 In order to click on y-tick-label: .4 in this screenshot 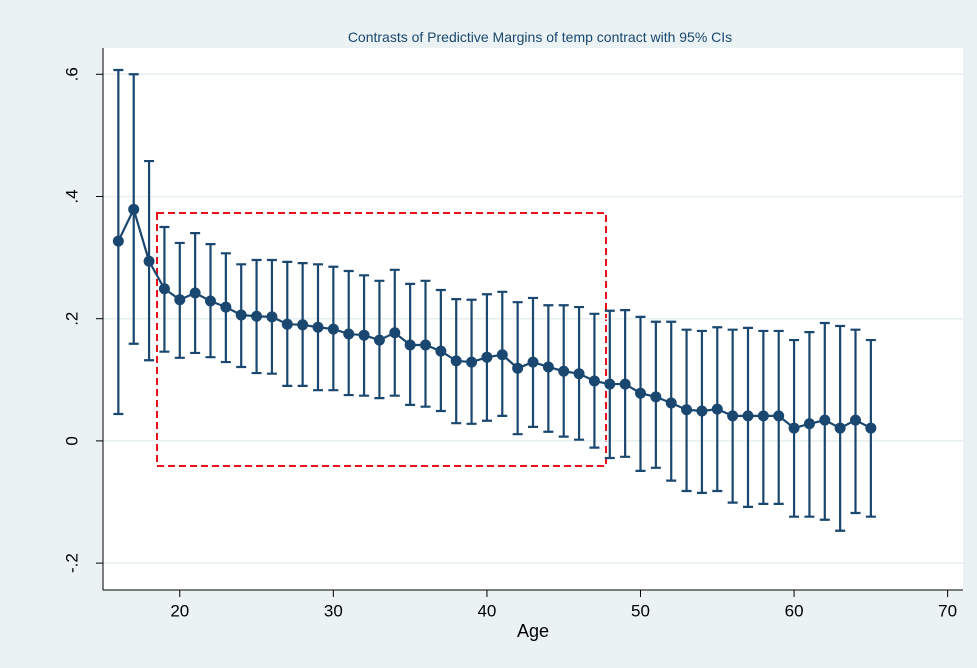, I will do `click(71, 196)`.